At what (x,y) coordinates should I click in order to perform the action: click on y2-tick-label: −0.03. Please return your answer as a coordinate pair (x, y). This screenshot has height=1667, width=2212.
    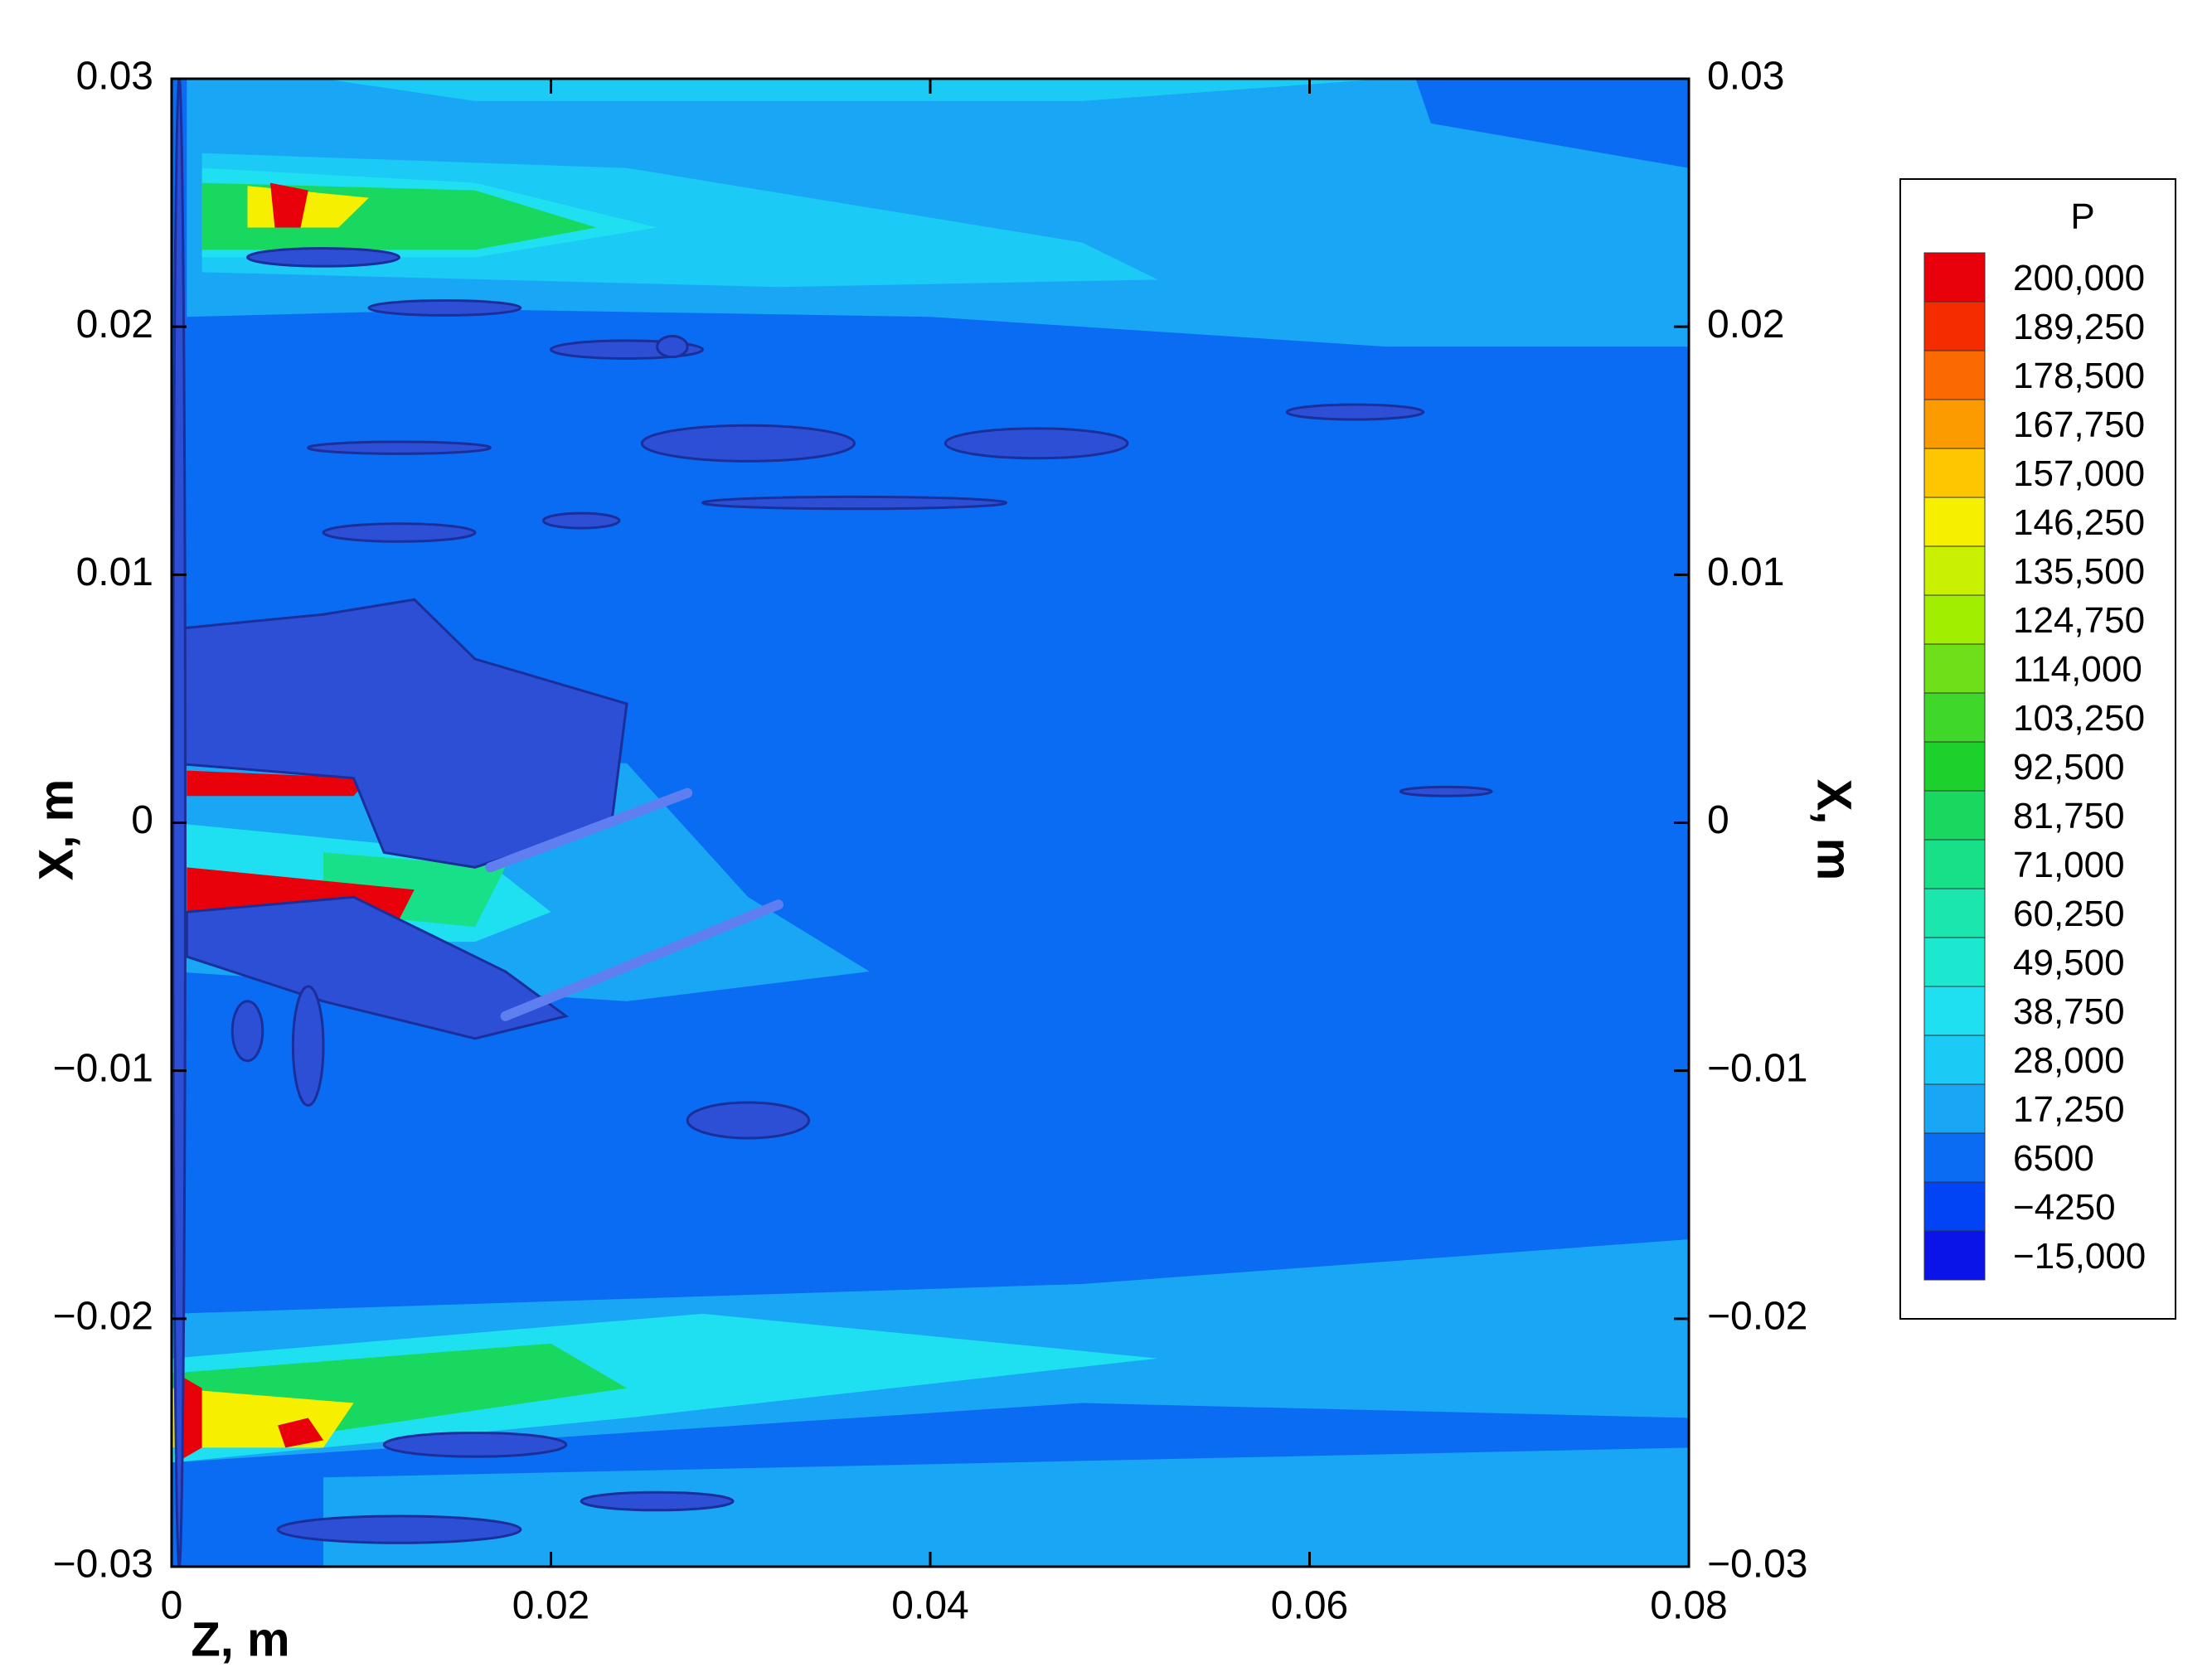
    Looking at the image, I should click on (1757, 1565).